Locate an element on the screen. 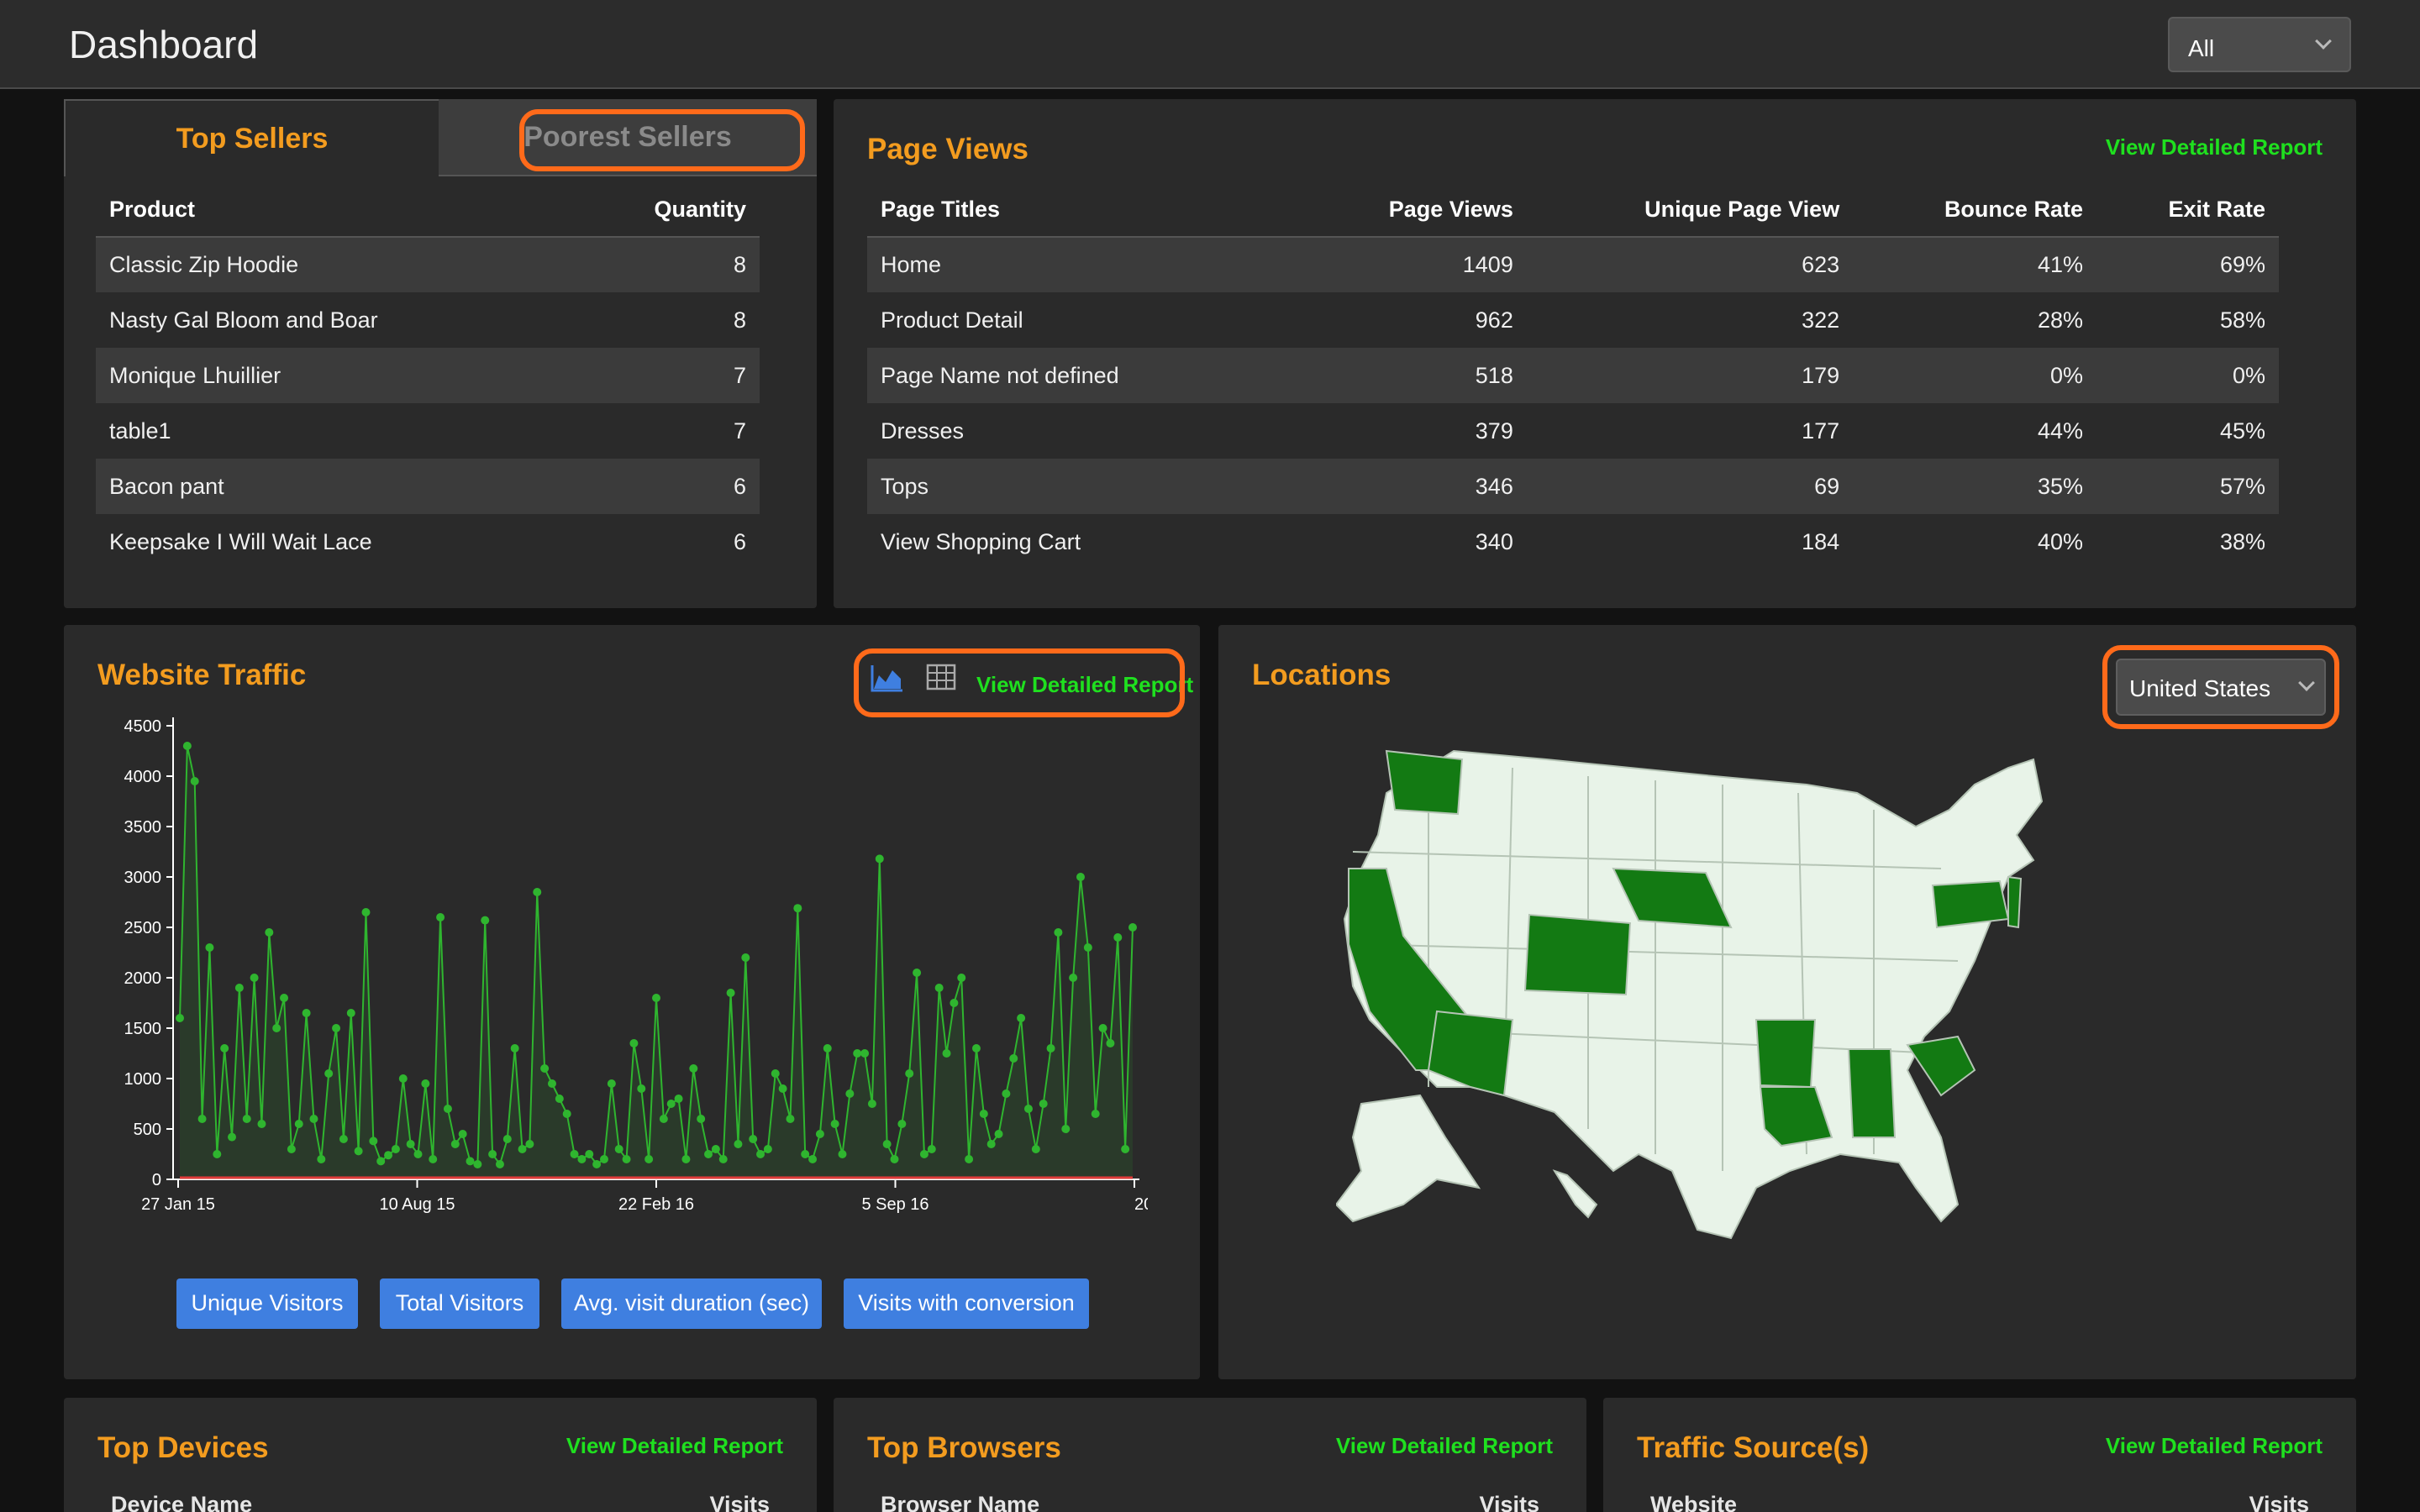  avg-visit-duration-button: Avg. visit duration (sec) is located at coordinates (691, 1303).